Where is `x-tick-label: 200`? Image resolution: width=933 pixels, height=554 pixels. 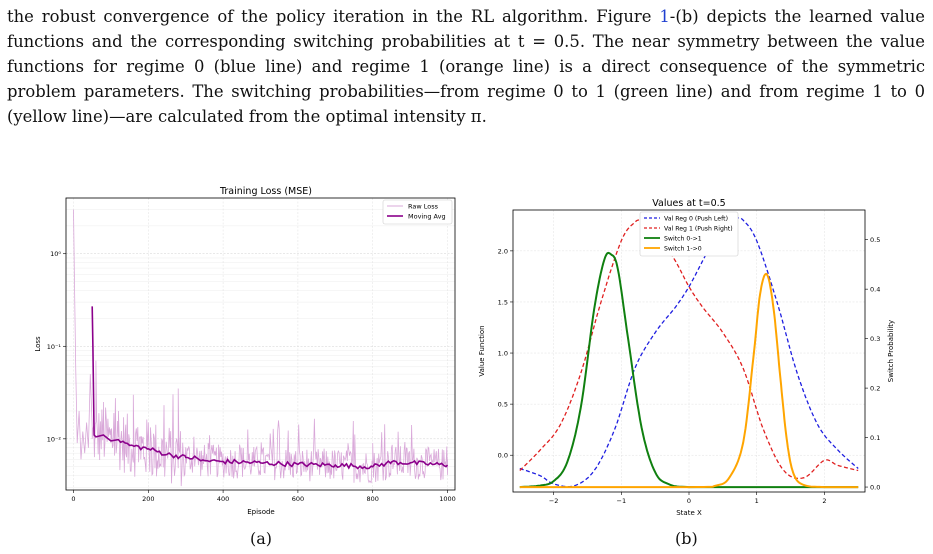
x-tick-label: 200 is located at coordinates (148, 499).